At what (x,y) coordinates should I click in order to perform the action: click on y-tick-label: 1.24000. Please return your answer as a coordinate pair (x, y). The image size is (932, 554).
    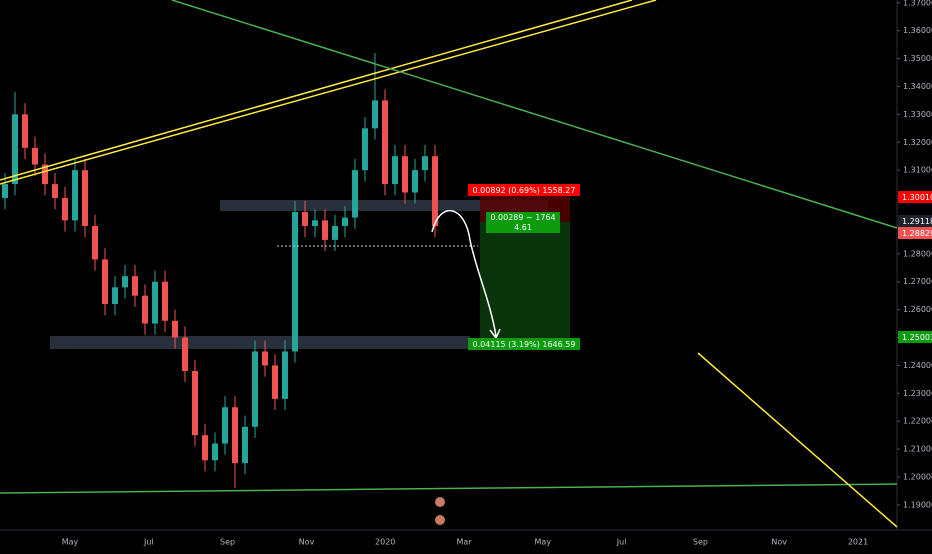
    Looking at the image, I should click on (917, 365).